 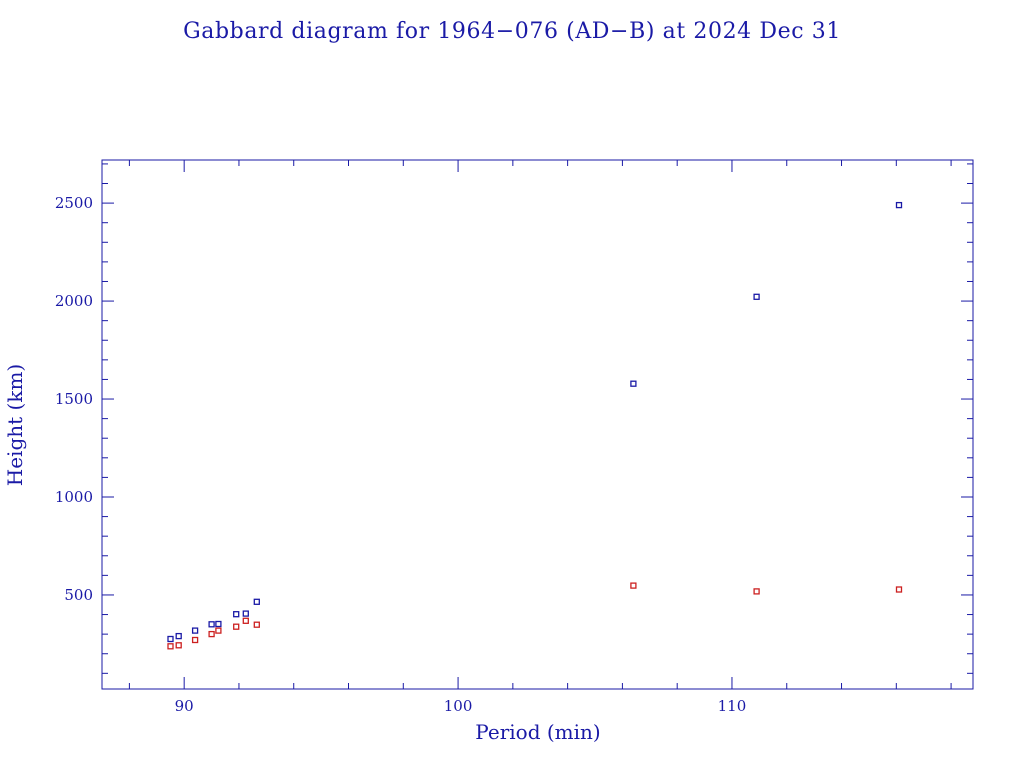 What do you see at coordinates (74, 497) in the screenshot?
I see `y-tick-label: 1000` at bounding box center [74, 497].